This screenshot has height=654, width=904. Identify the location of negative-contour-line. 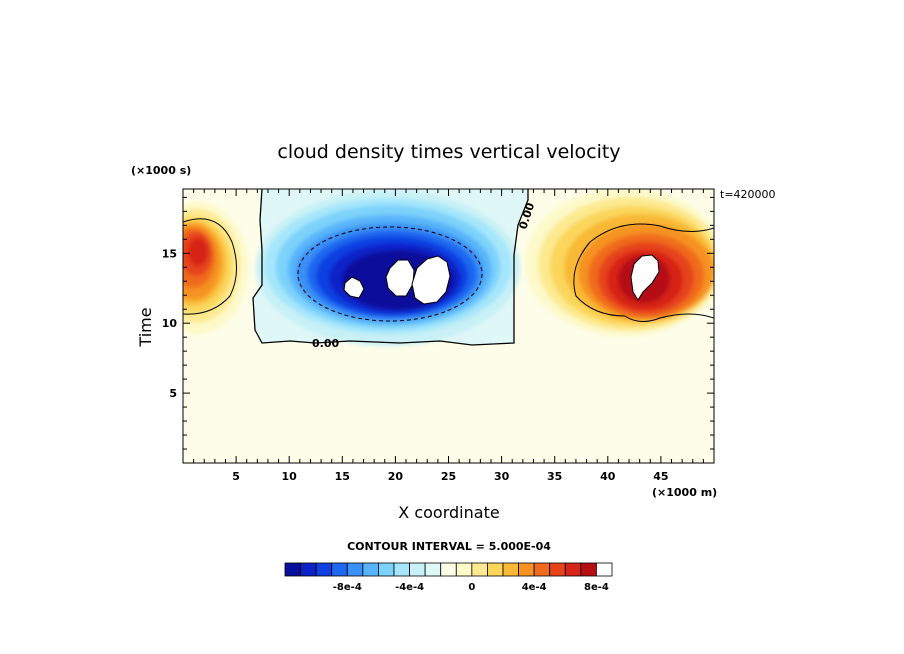
(390, 274).